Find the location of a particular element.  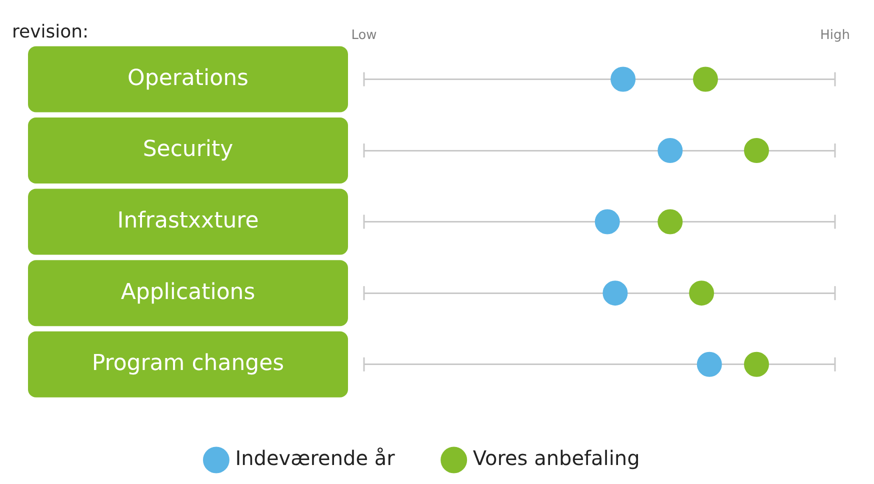

text: Low is located at coordinates (364, 35).